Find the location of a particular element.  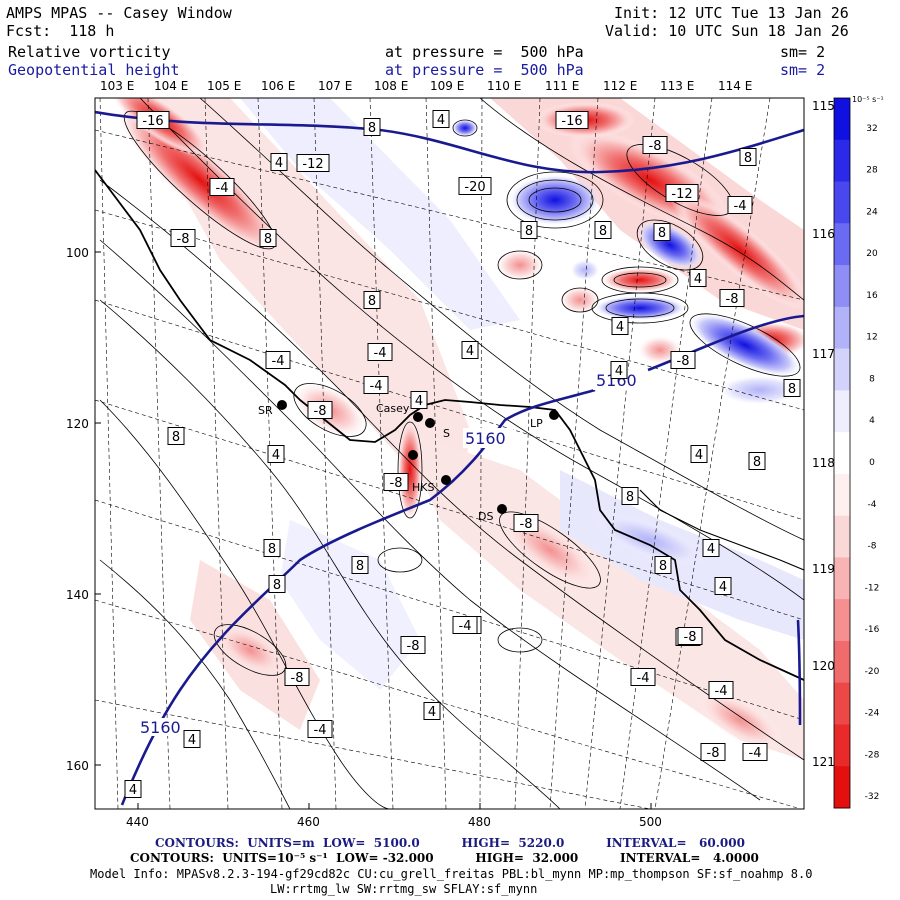

field1-level: at pressure = 500 hPa is located at coordinates (484, 52).